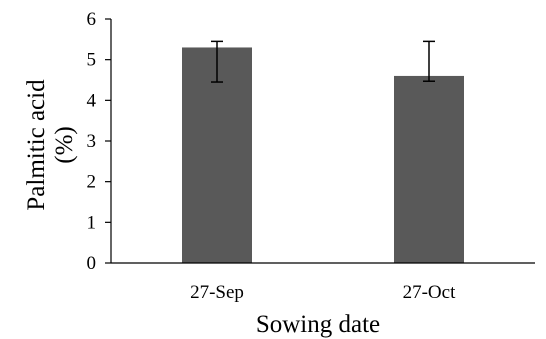 The height and width of the screenshot is (339, 546). Describe the element at coordinates (92, 263) in the screenshot. I see `y-tick-label: 0` at that location.